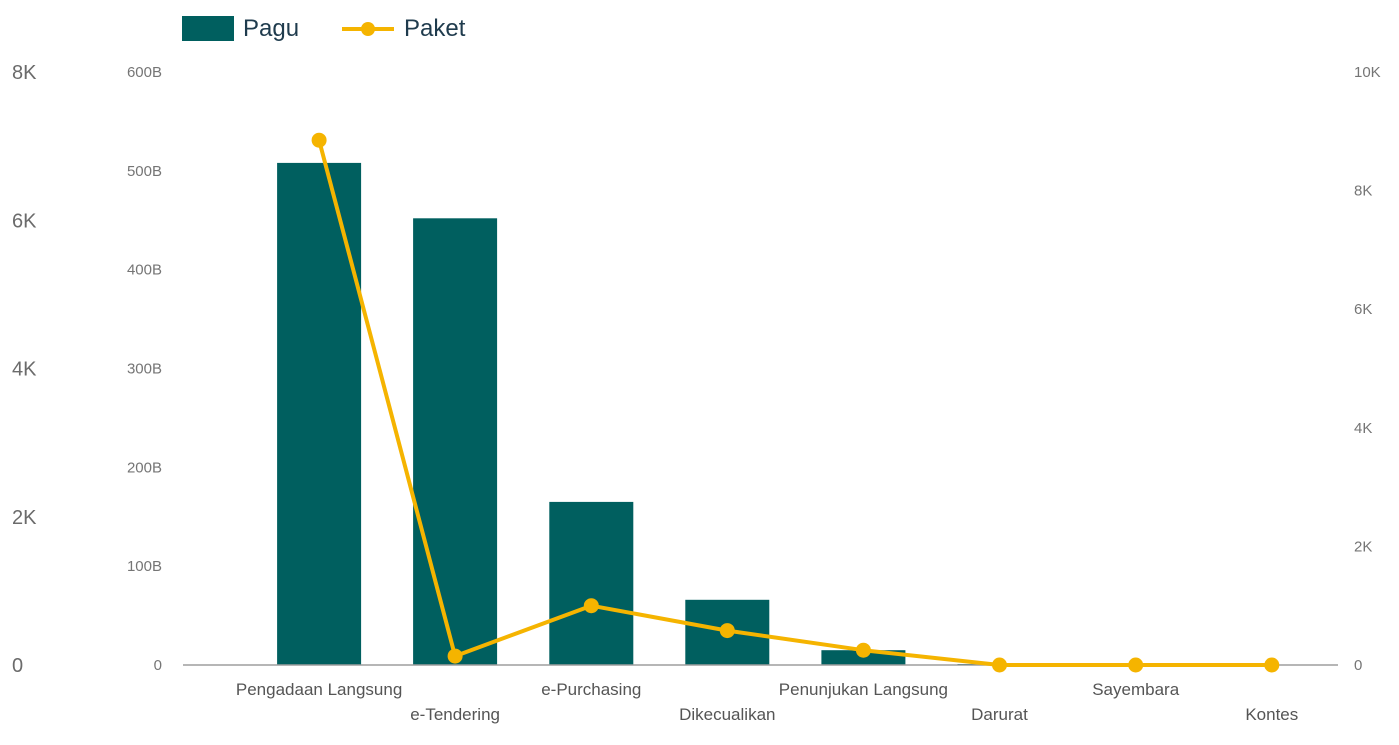 This screenshot has height=745, width=1399. Describe the element at coordinates (24, 518) in the screenshot. I see `outer-tick-label: 2K` at that location.